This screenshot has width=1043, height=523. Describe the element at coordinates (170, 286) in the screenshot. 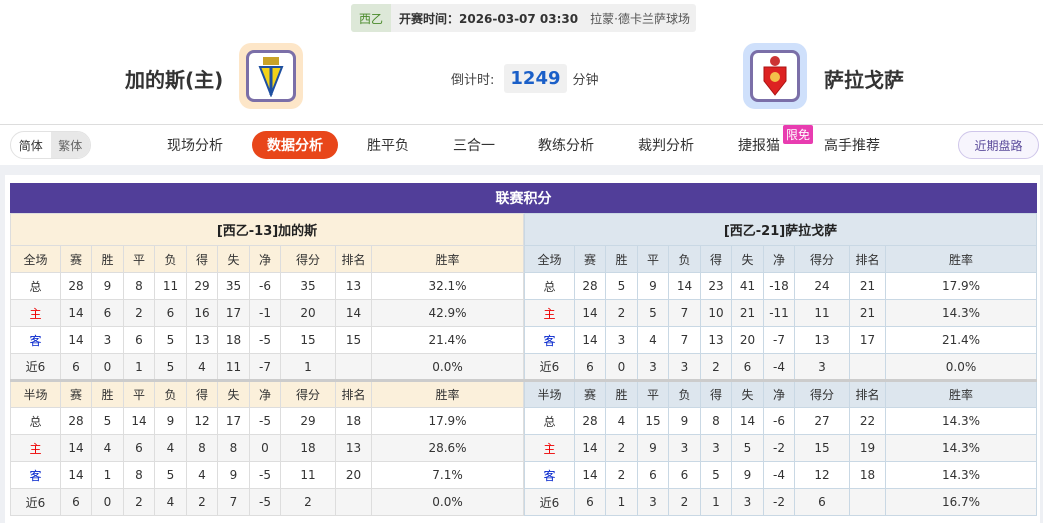

I see `cell: 11` at that location.